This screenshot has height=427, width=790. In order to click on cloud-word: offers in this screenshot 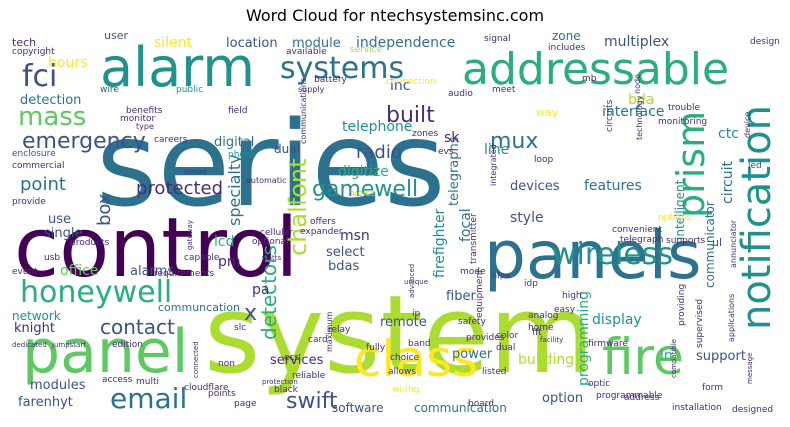, I will do `click(323, 222)`.